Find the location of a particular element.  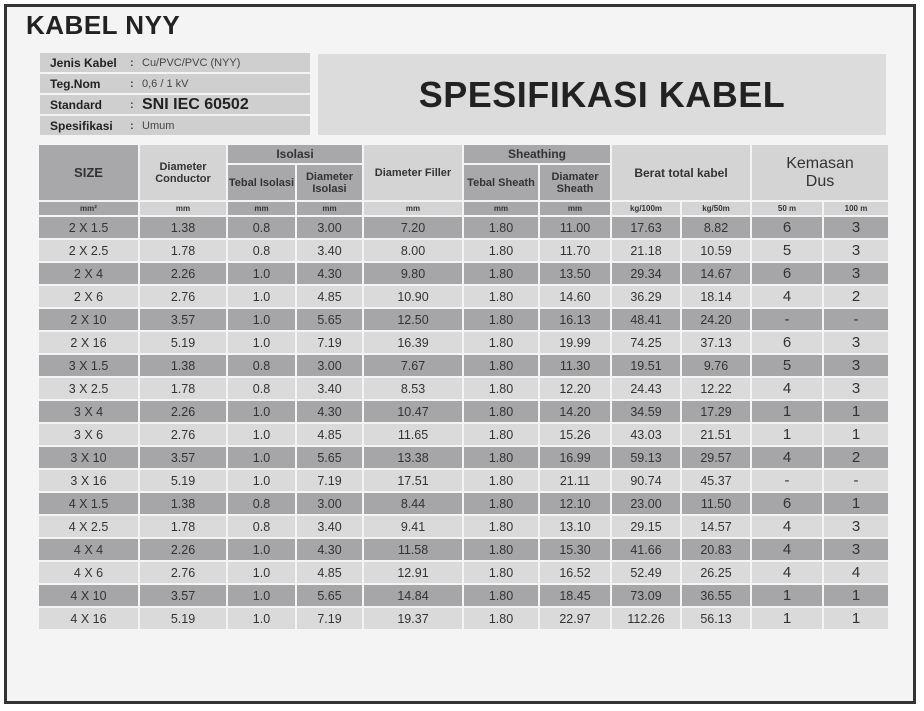

cell-diam-conductor: 1.78 is located at coordinates (183, 250).